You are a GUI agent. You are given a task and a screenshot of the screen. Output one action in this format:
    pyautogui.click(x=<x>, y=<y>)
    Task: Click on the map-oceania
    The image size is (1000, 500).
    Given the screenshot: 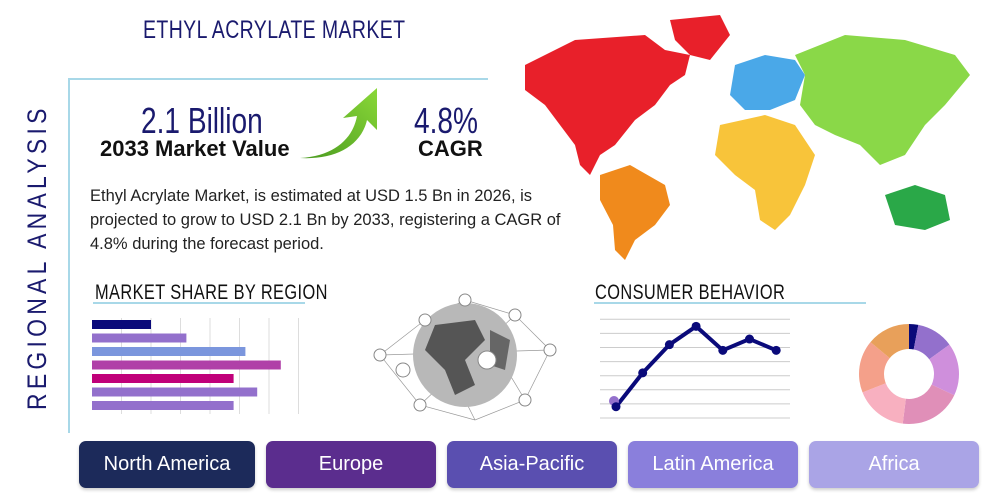 What is the action you would take?
    pyautogui.click(x=917, y=207)
    